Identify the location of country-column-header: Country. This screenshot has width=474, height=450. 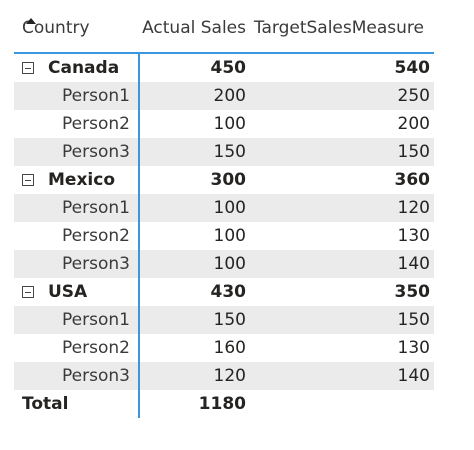
(56, 28).